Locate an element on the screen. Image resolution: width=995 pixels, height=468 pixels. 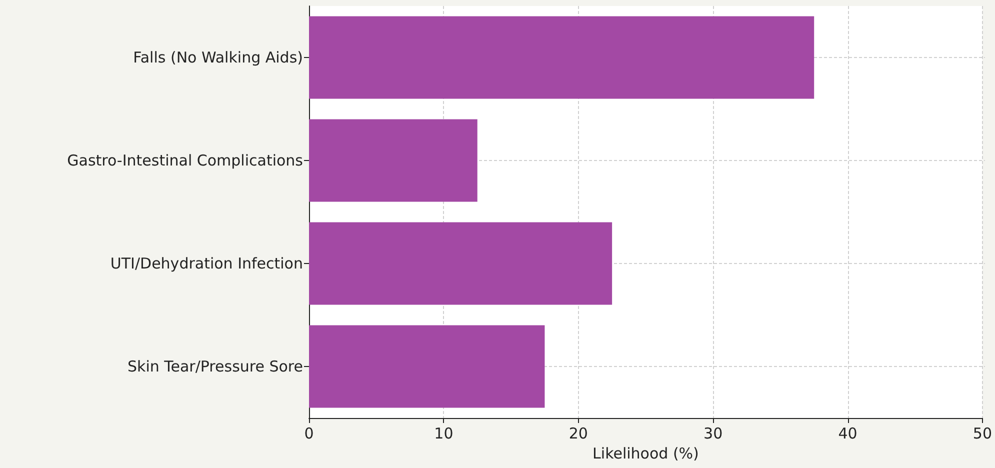
x-tick-label: 10 is located at coordinates (444, 433).